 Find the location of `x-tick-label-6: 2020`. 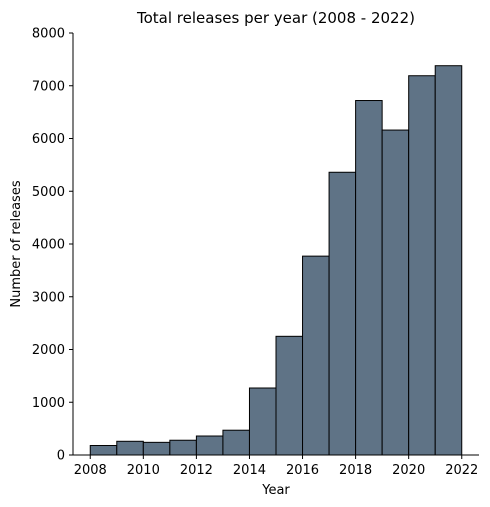

x-tick-label-6: 2020 is located at coordinates (408, 470).